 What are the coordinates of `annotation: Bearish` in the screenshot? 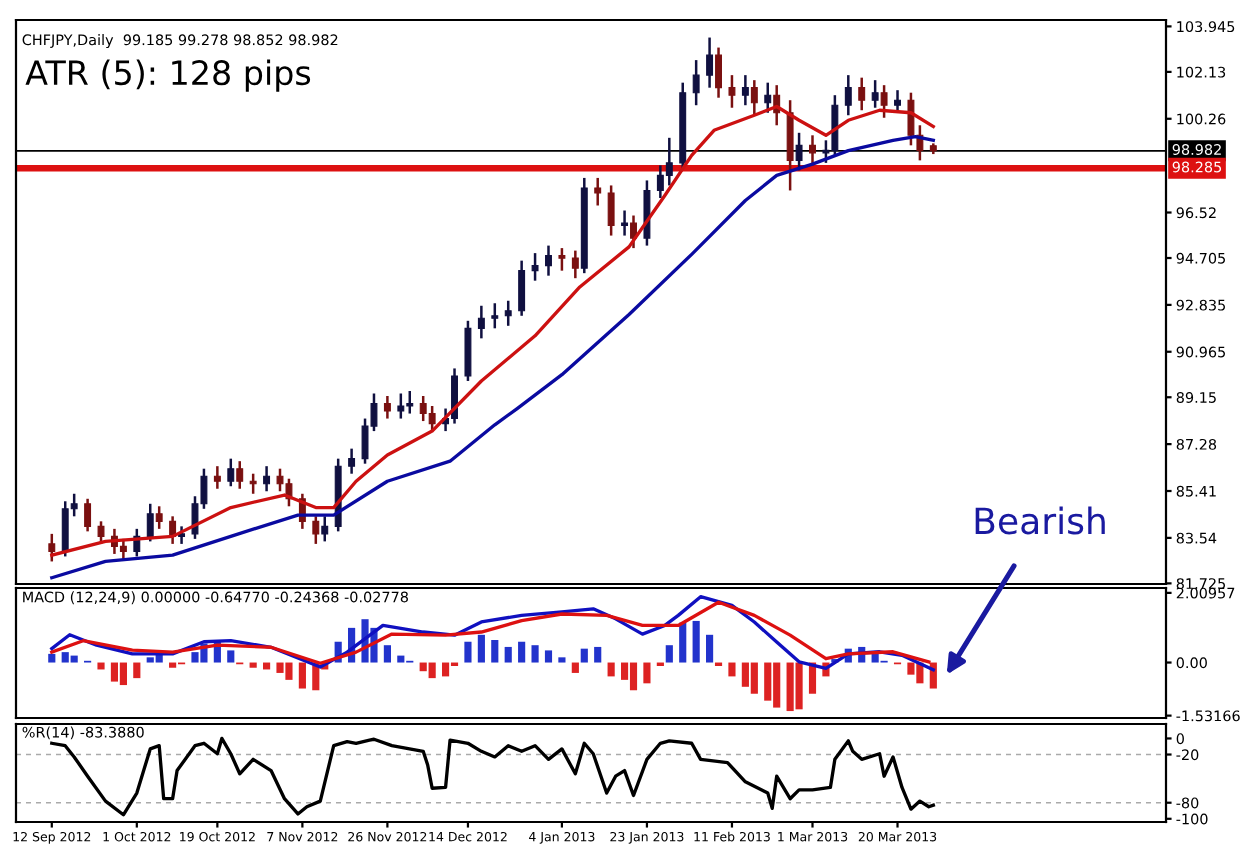 It's located at (1040, 520).